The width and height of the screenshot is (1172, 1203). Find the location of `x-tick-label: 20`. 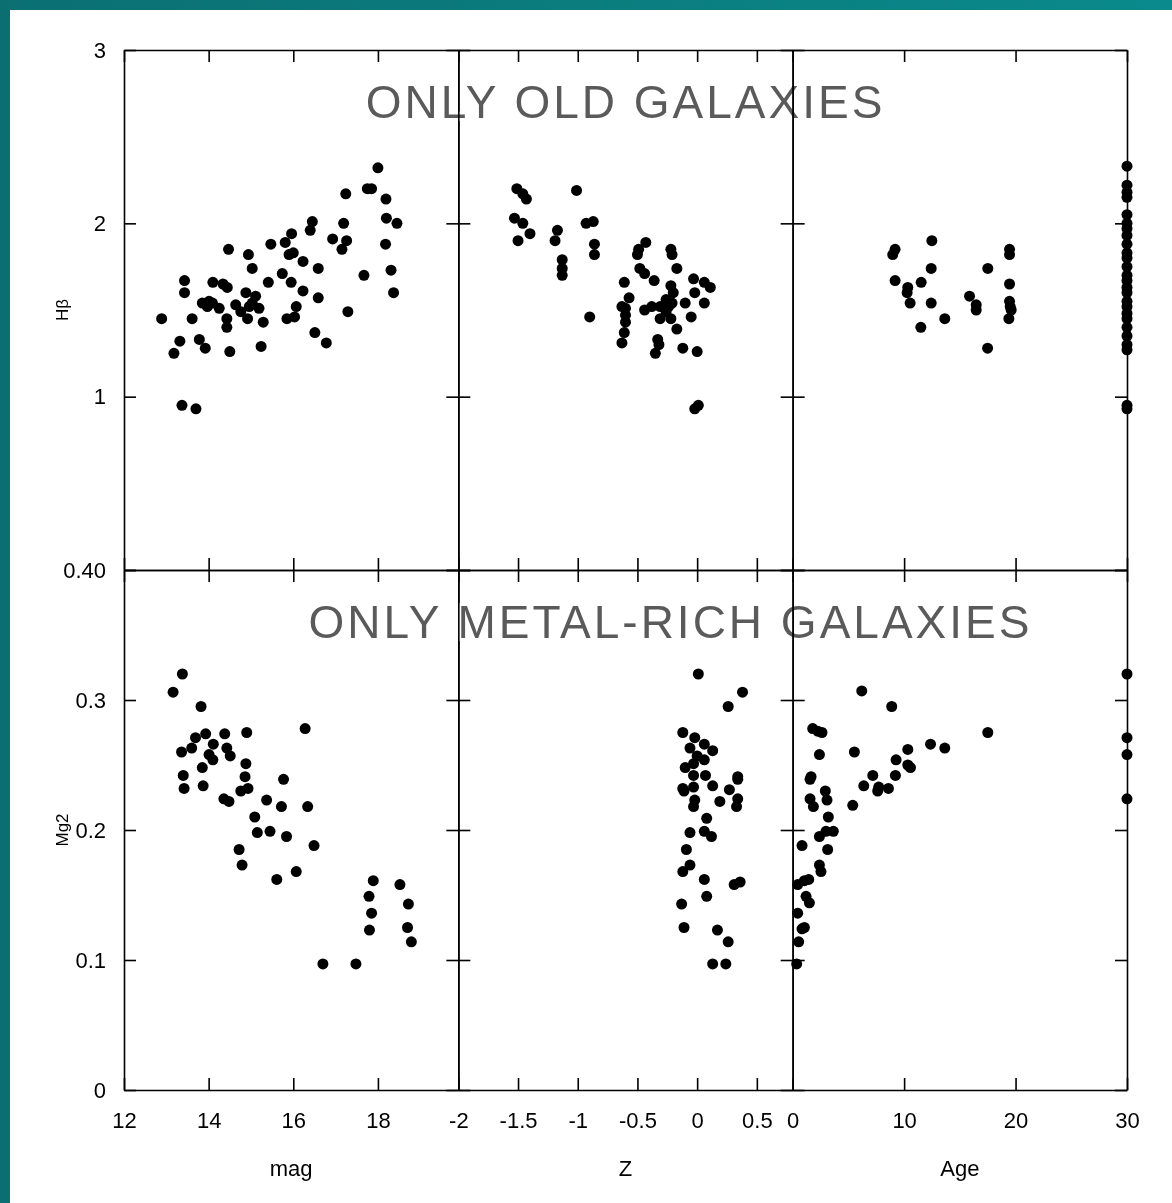

x-tick-label: 20 is located at coordinates (1016, 1120).